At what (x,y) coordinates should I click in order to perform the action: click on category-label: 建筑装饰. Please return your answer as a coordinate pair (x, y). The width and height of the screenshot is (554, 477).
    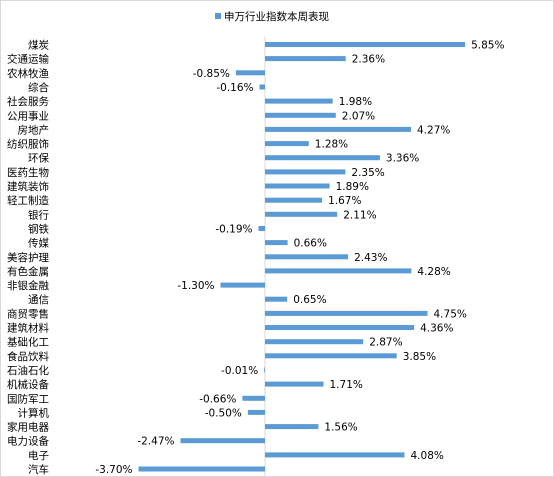
    Looking at the image, I should click on (28, 186).